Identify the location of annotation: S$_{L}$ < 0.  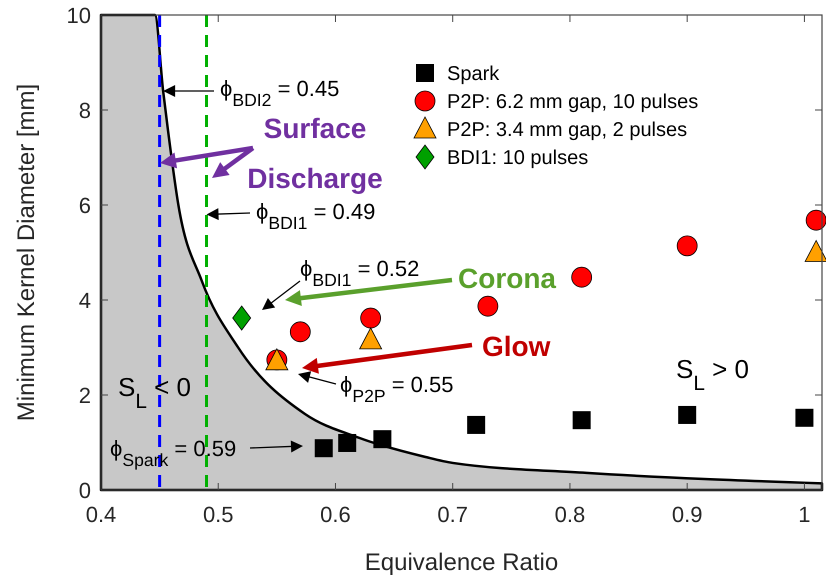
(155, 392).